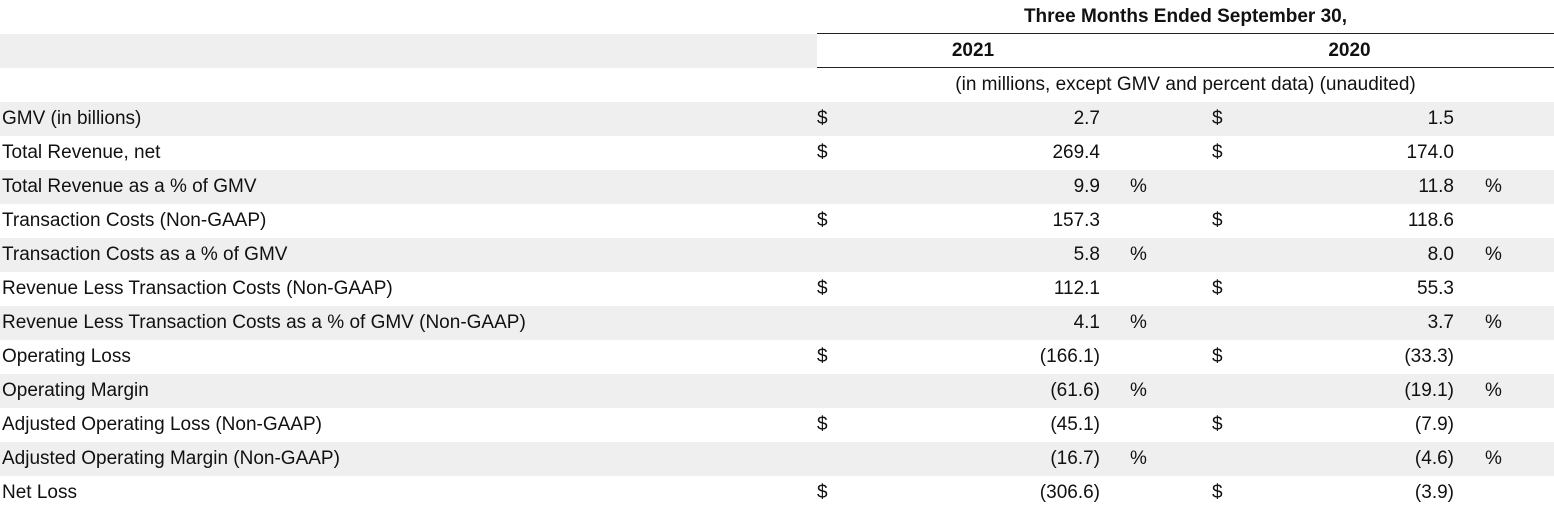 This screenshot has width=1554, height=512. What do you see at coordinates (1185, 33) in the screenshot?
I see `period-header-underline` at bounding box center [1185, 33].